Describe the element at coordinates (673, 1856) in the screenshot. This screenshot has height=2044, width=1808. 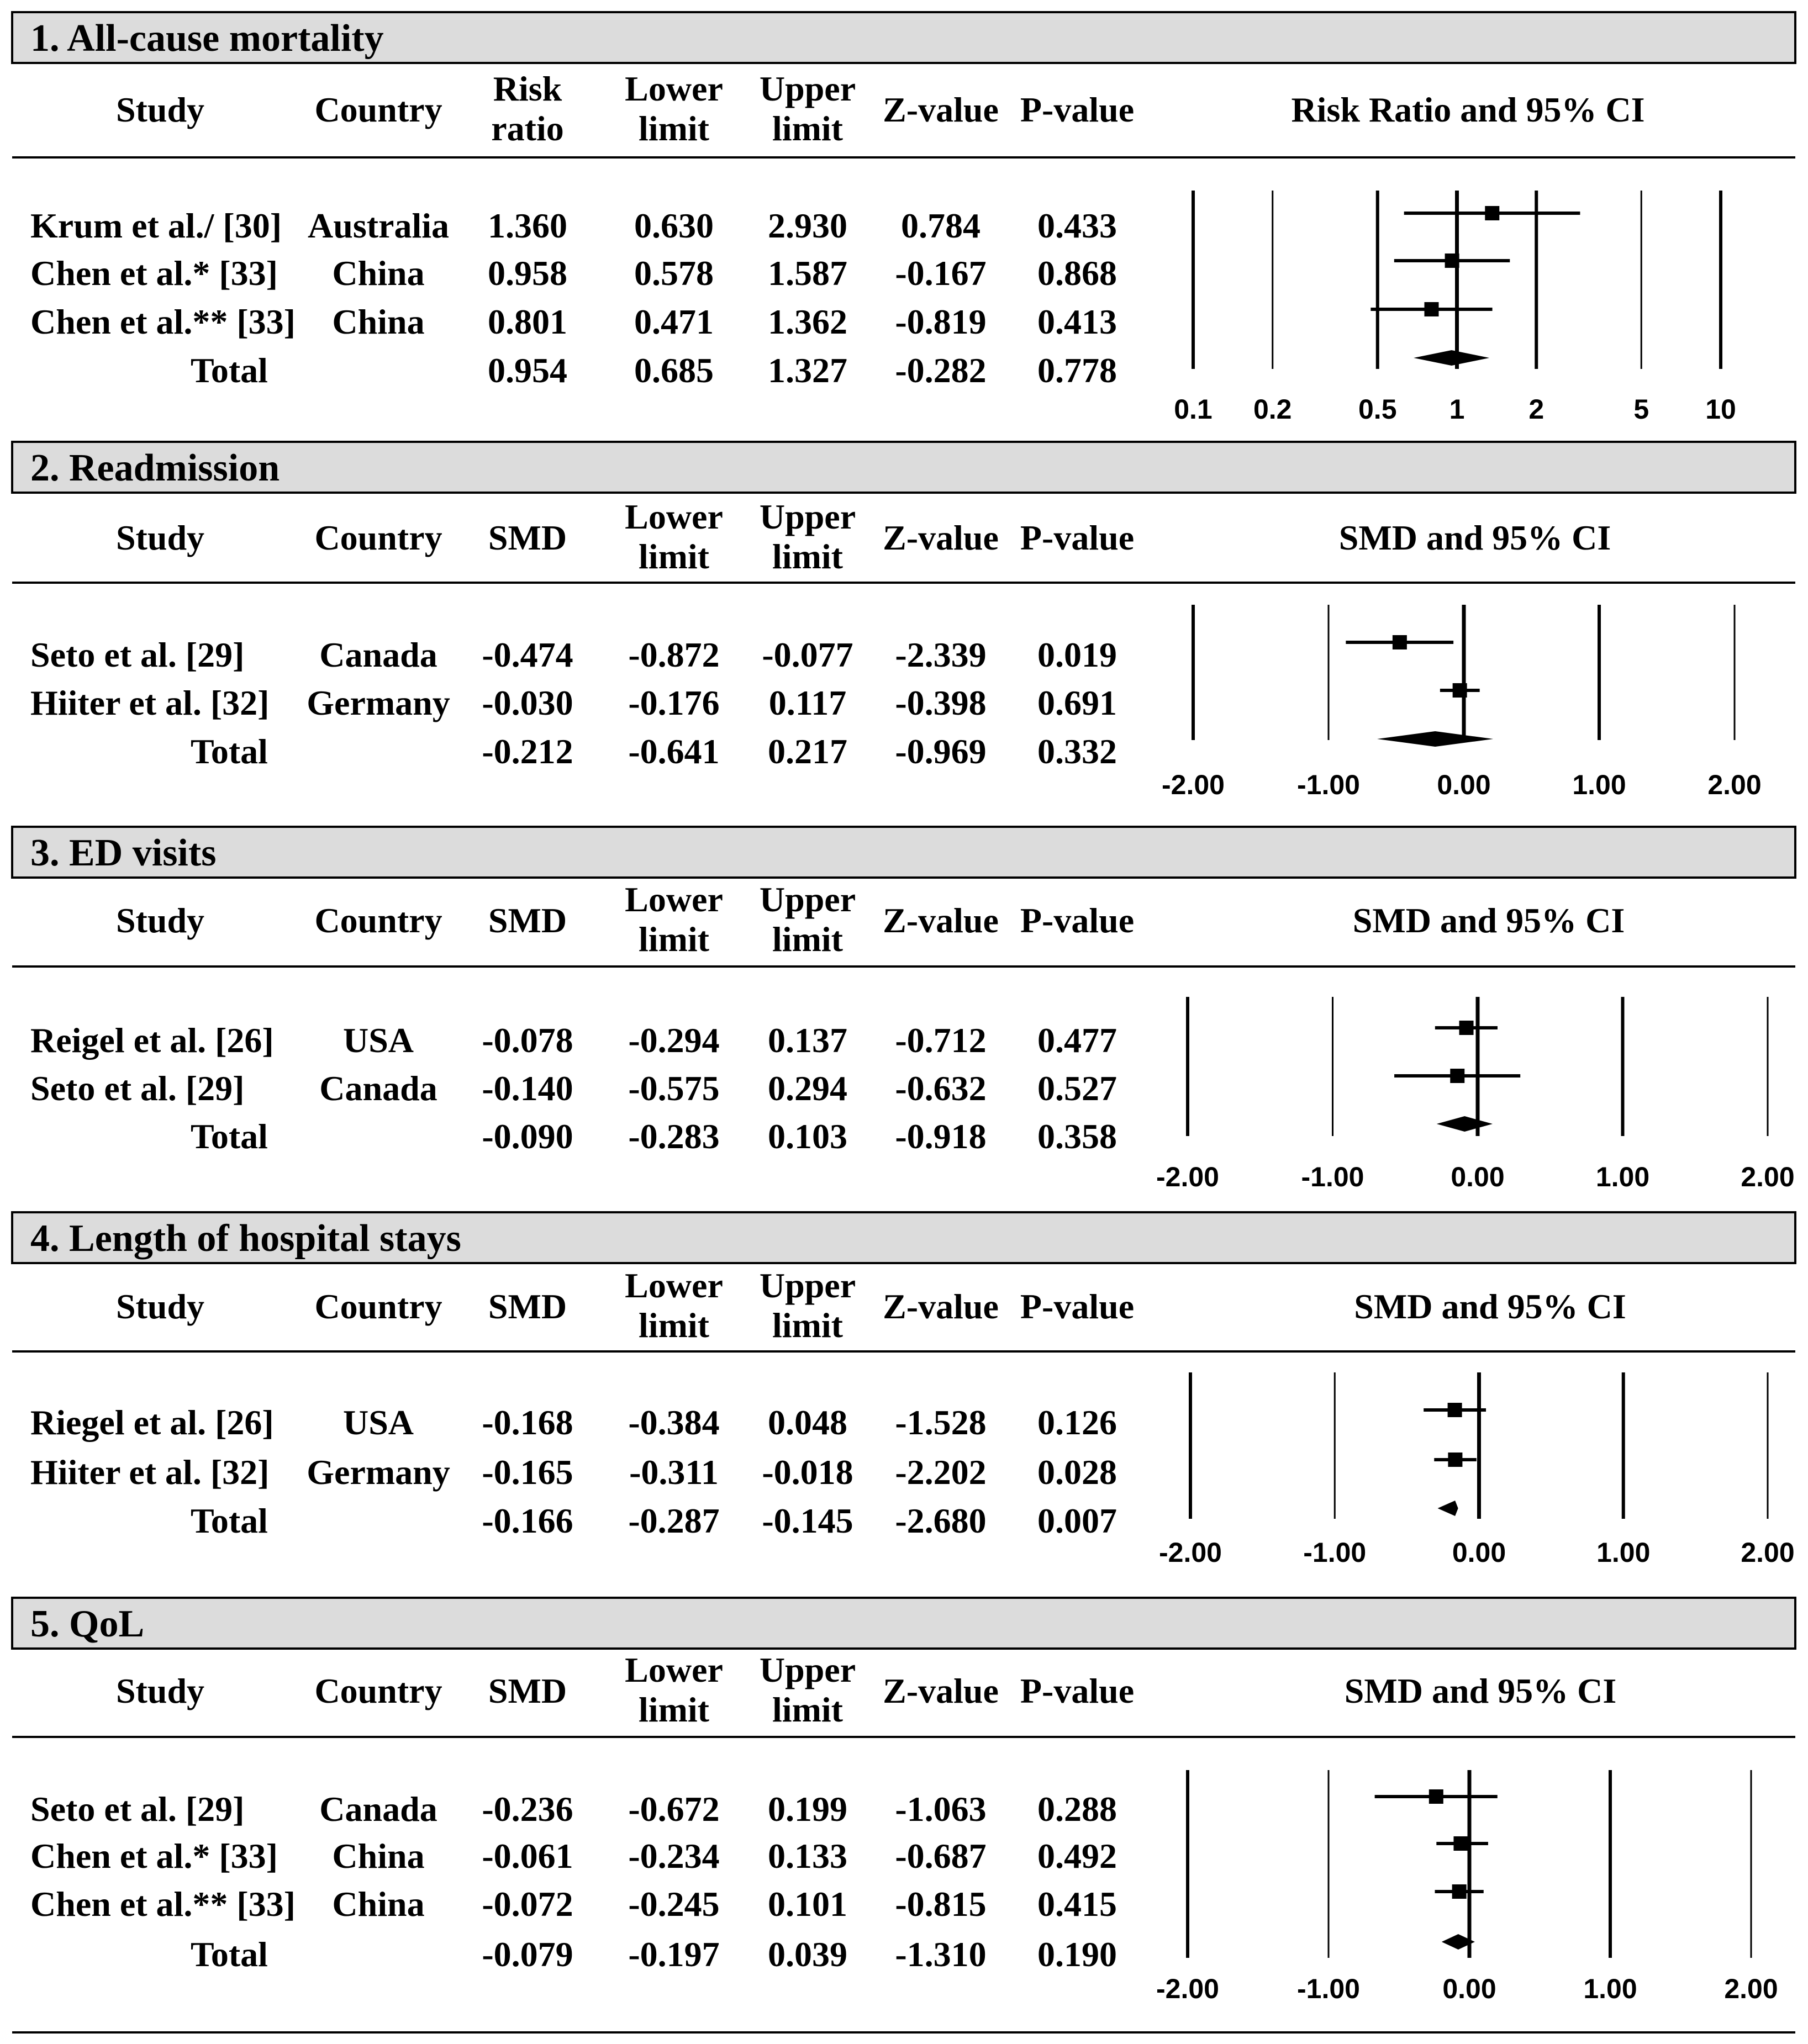
I see `lower-limit-value: -0.234` at that location.